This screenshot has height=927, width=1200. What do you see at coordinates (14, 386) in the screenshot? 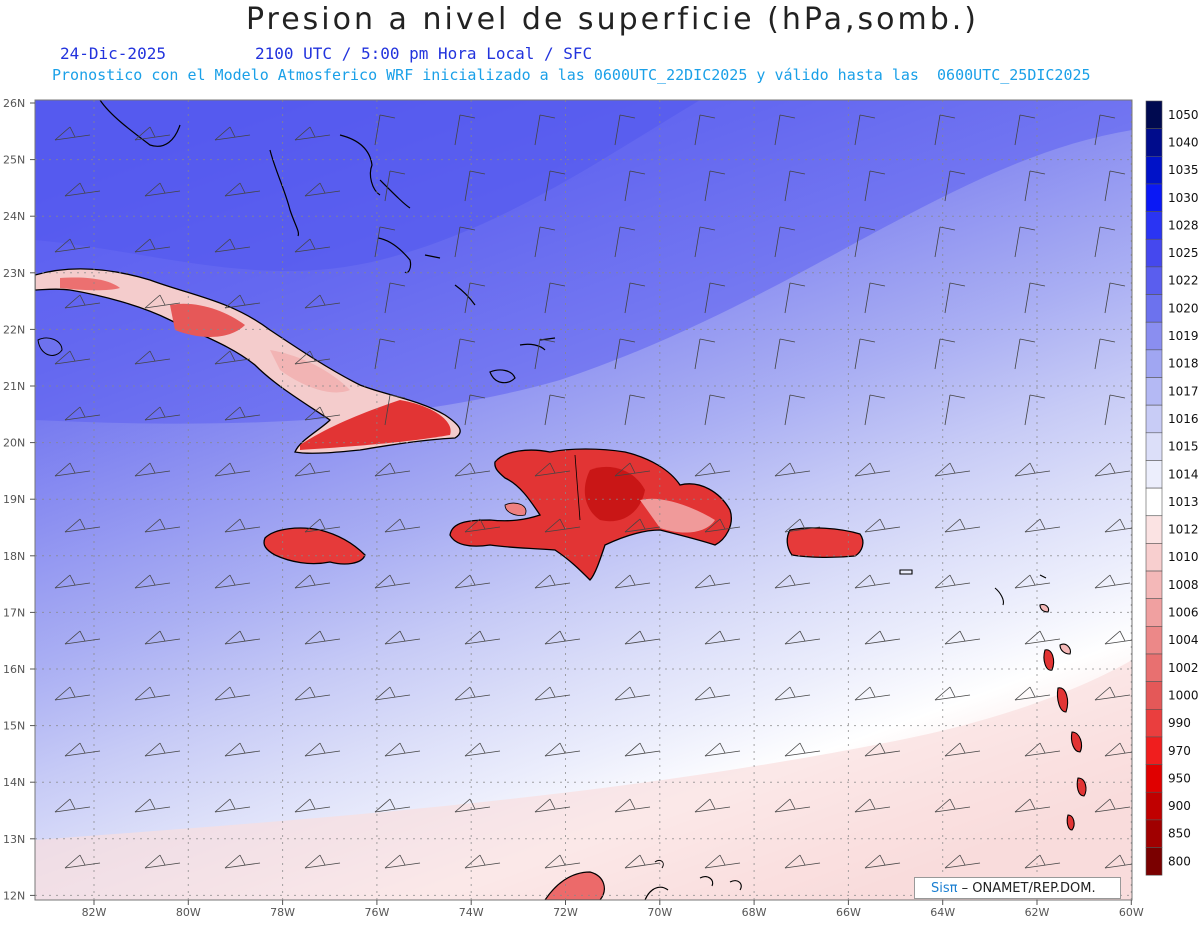
I see `lat-label: 21N` at bounding box center [14, 386].